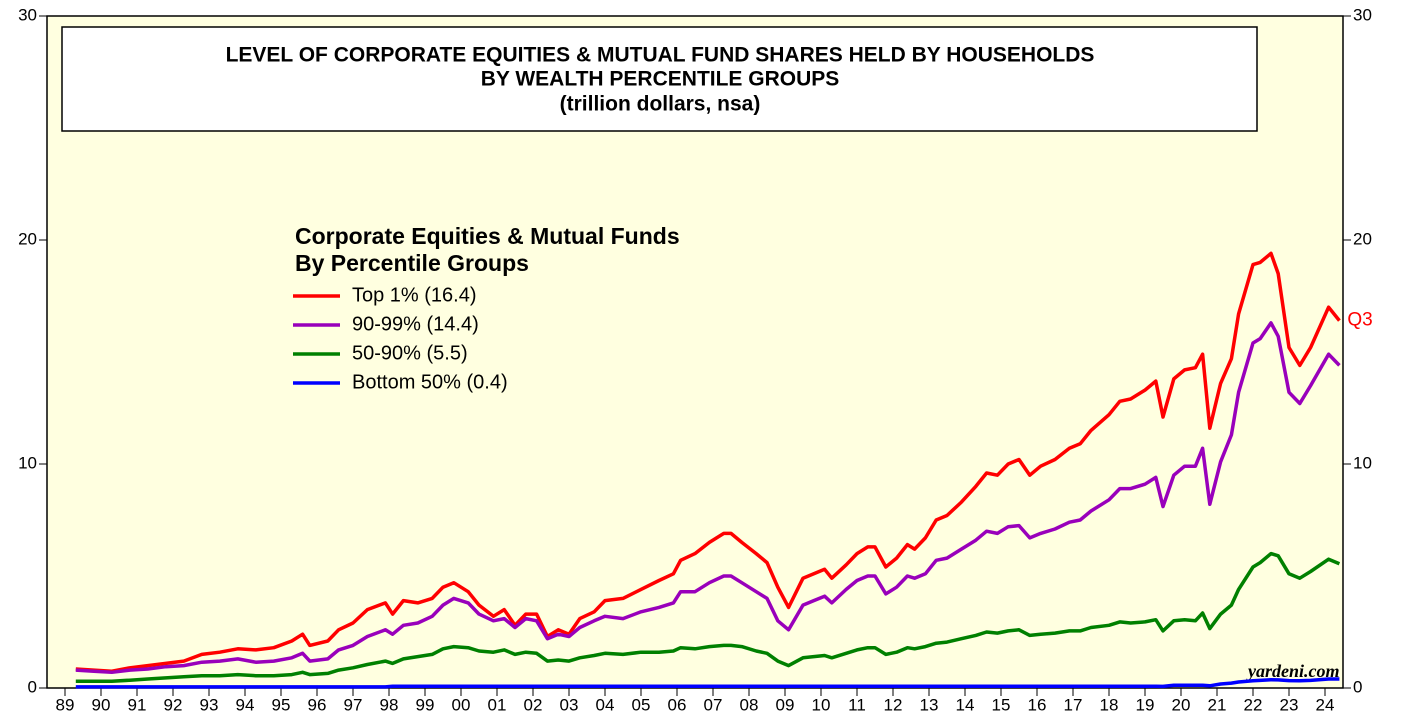 The image size is (1405, 717). Describe the element at coordinates (137, 704) in the screenshot. I see `x-tick-label: 91` at that location.